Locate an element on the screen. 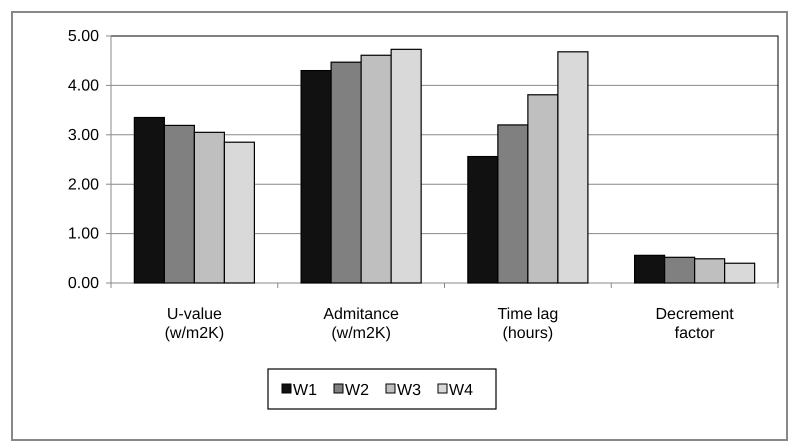 This screenshot has height=448, width=797. legend-label: W1 is located at coordinates (305, 390).